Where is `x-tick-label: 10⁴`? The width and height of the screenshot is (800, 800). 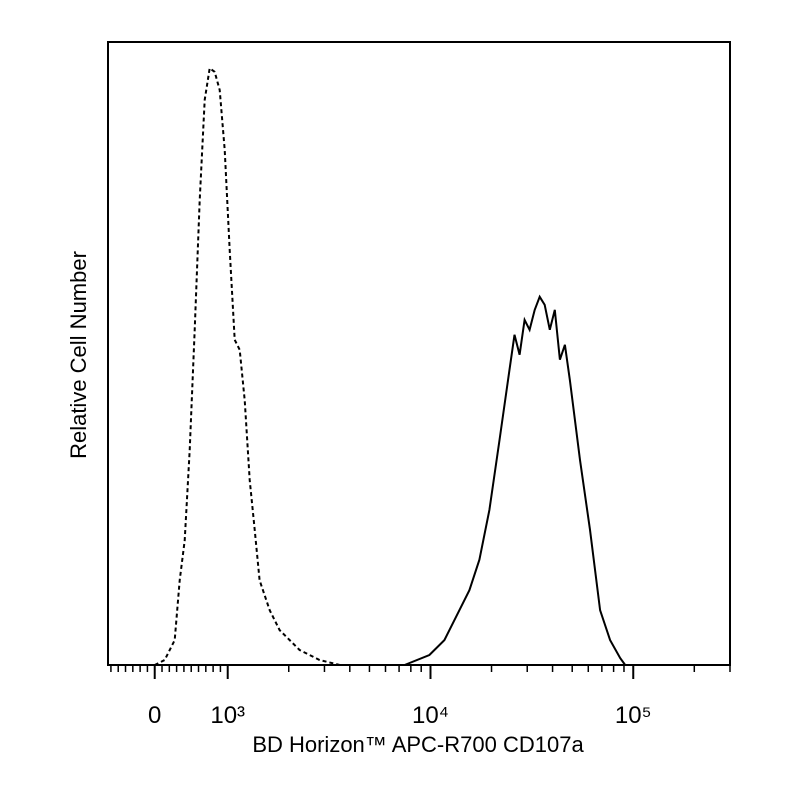
x-tick-label: 10⁴ is located at coordinates (430, 715).